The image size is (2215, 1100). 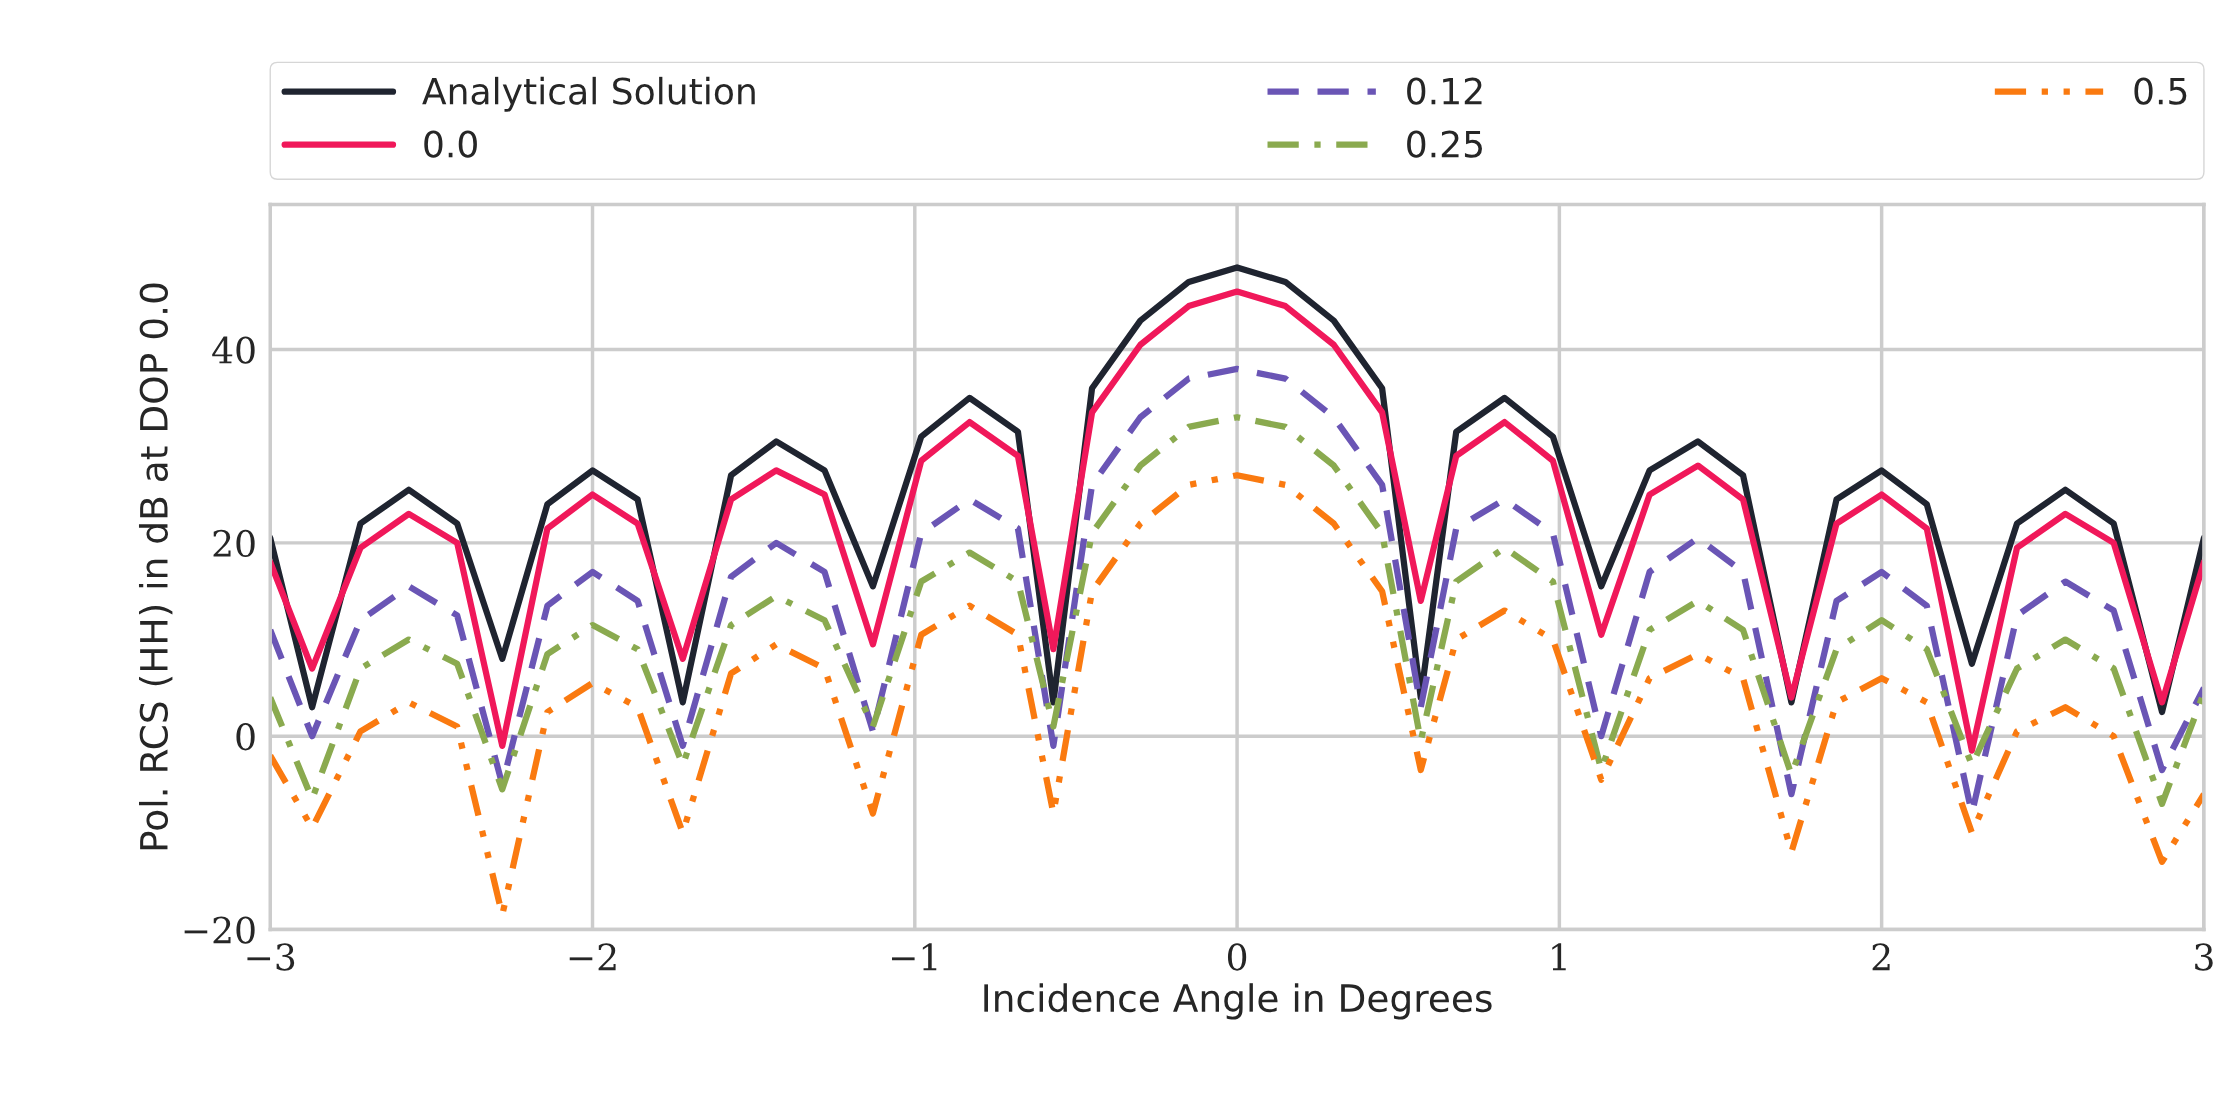 I want to click on legend-label: 0.0, so click(x=450, y=144).